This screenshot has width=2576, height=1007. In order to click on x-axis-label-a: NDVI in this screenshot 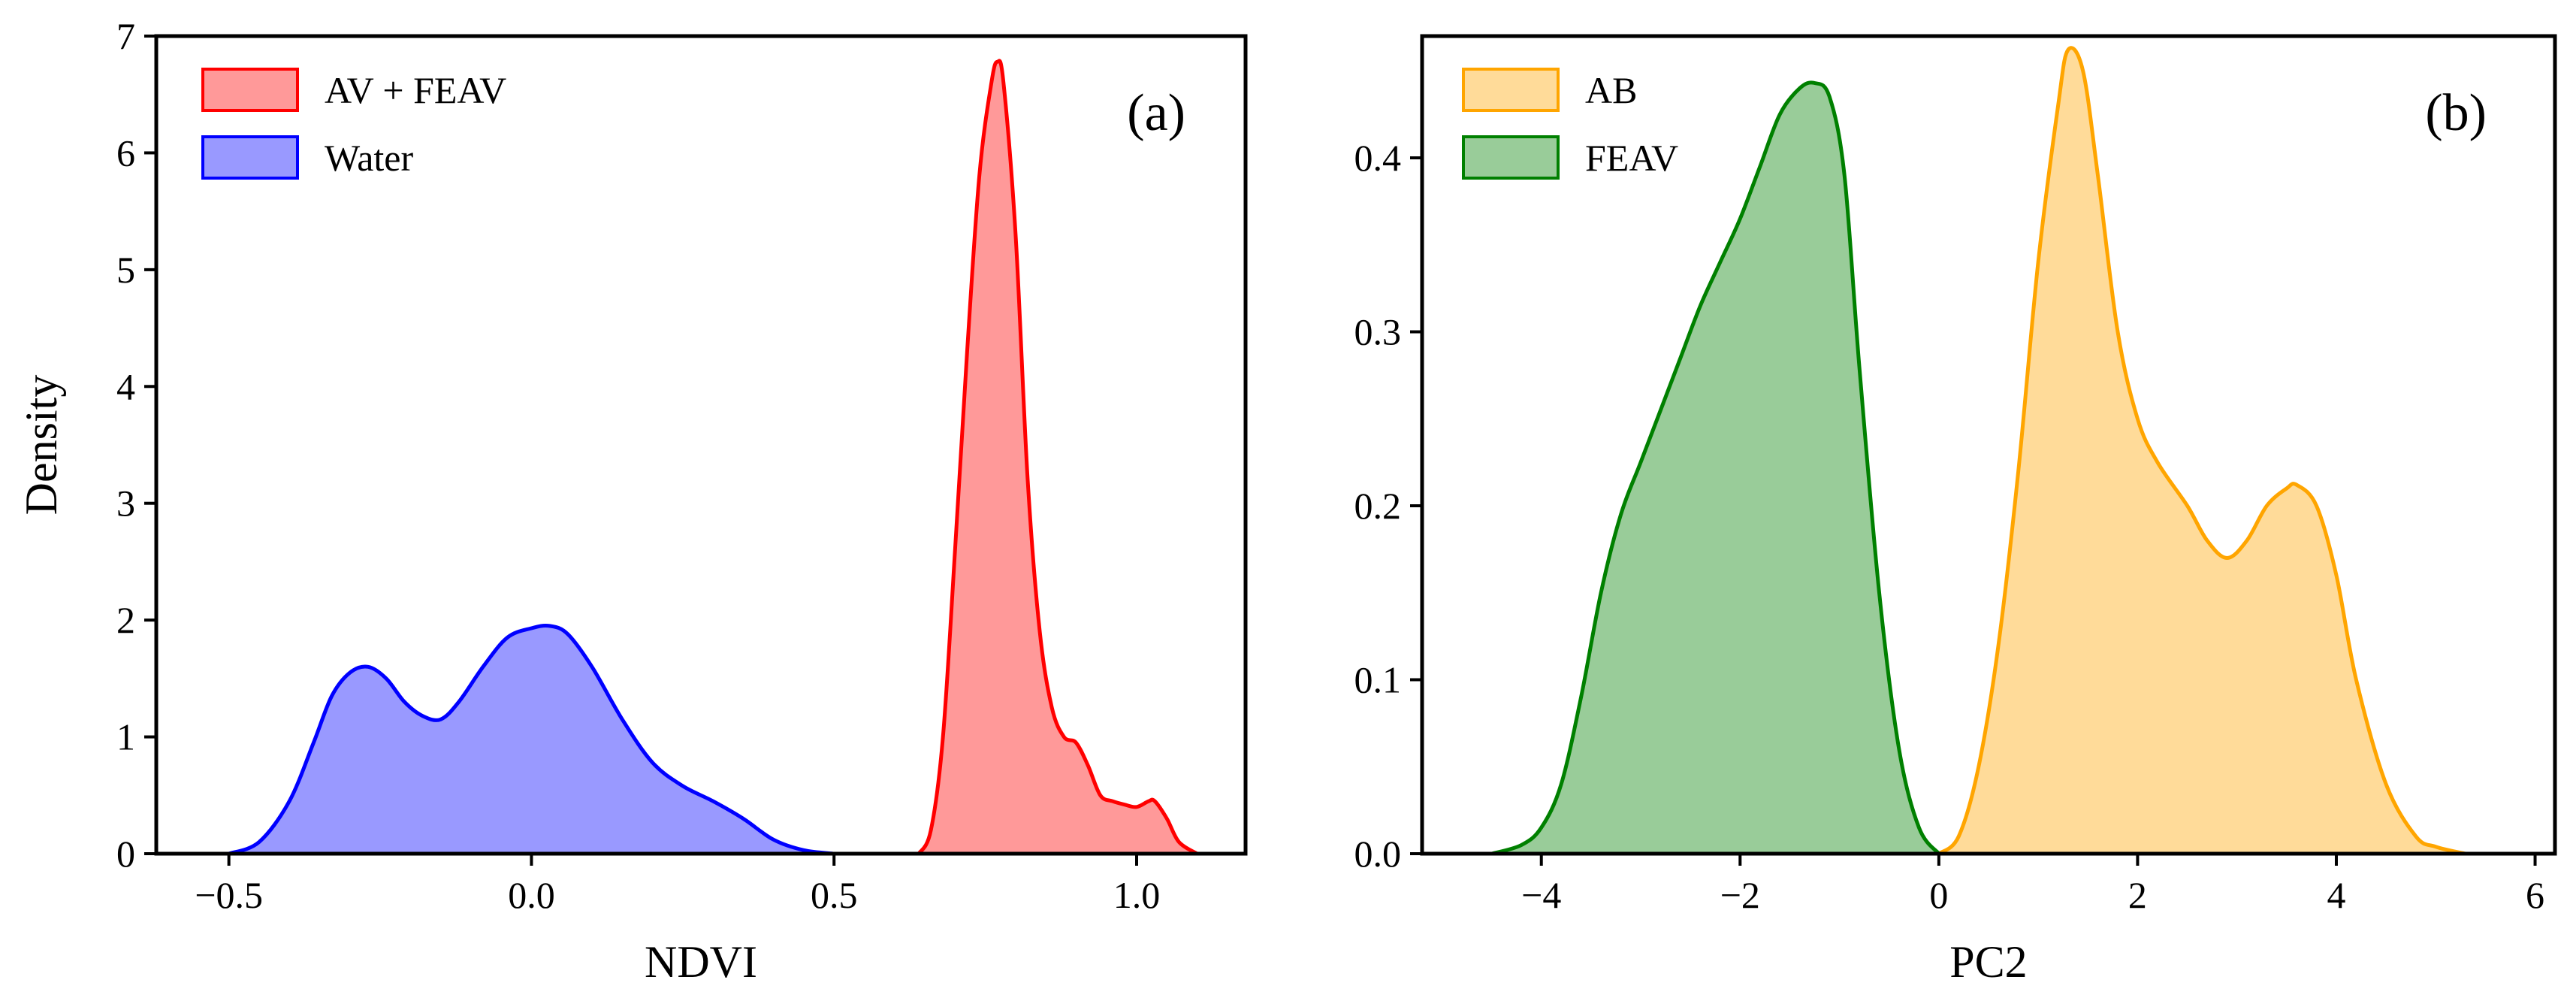, I will do `click(701, 962)`.